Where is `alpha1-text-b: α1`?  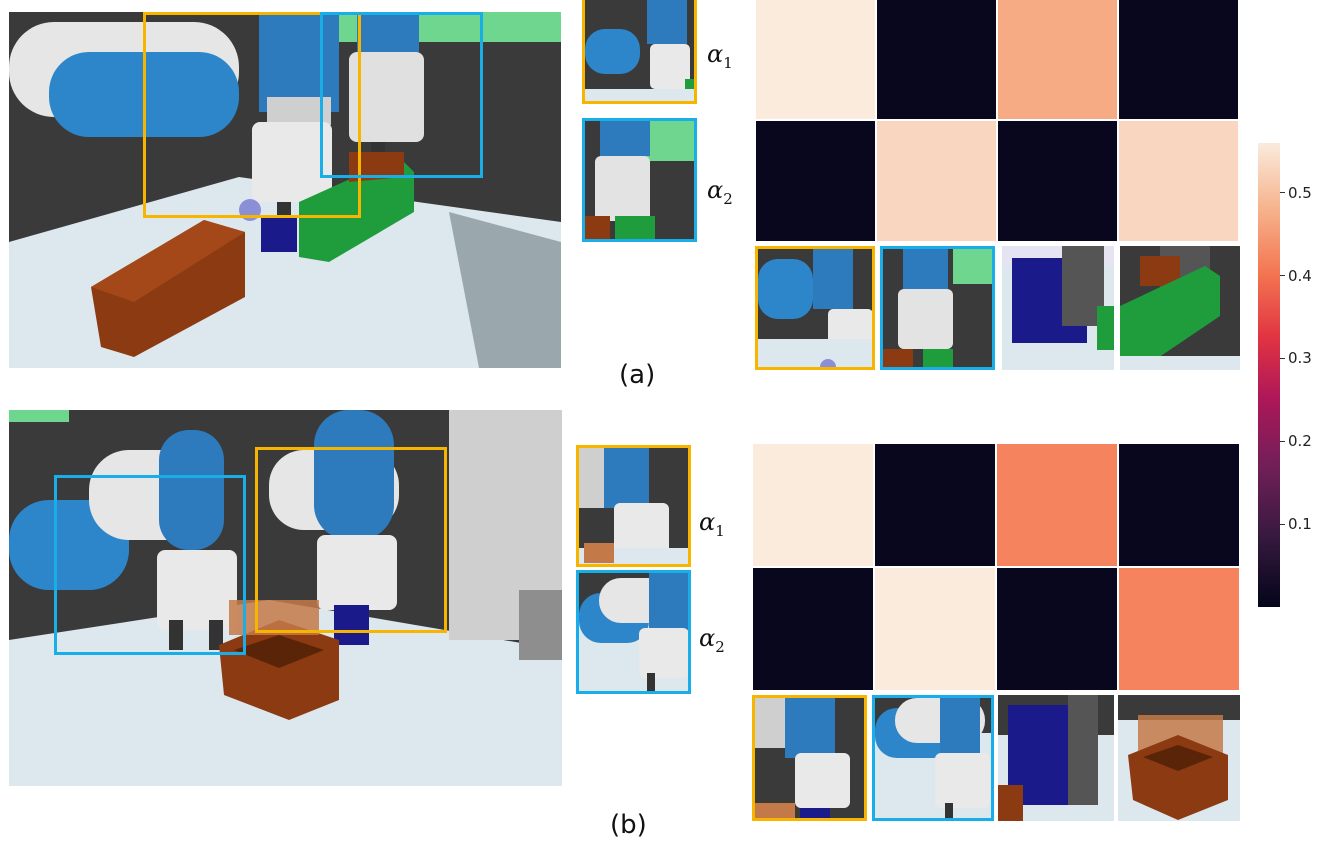
alpha1-text-b: α1 is located at coordinates (712, 524).